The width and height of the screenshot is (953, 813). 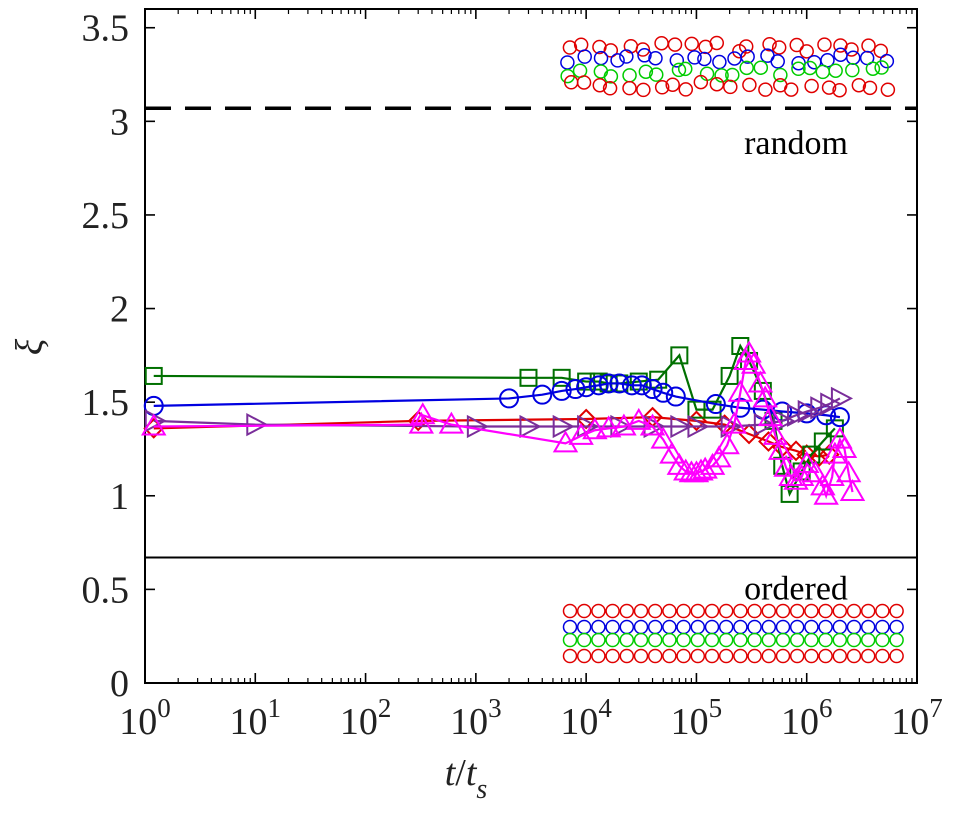 I want to click on y-tick-label: 2.5, so click(x=106, y=216).